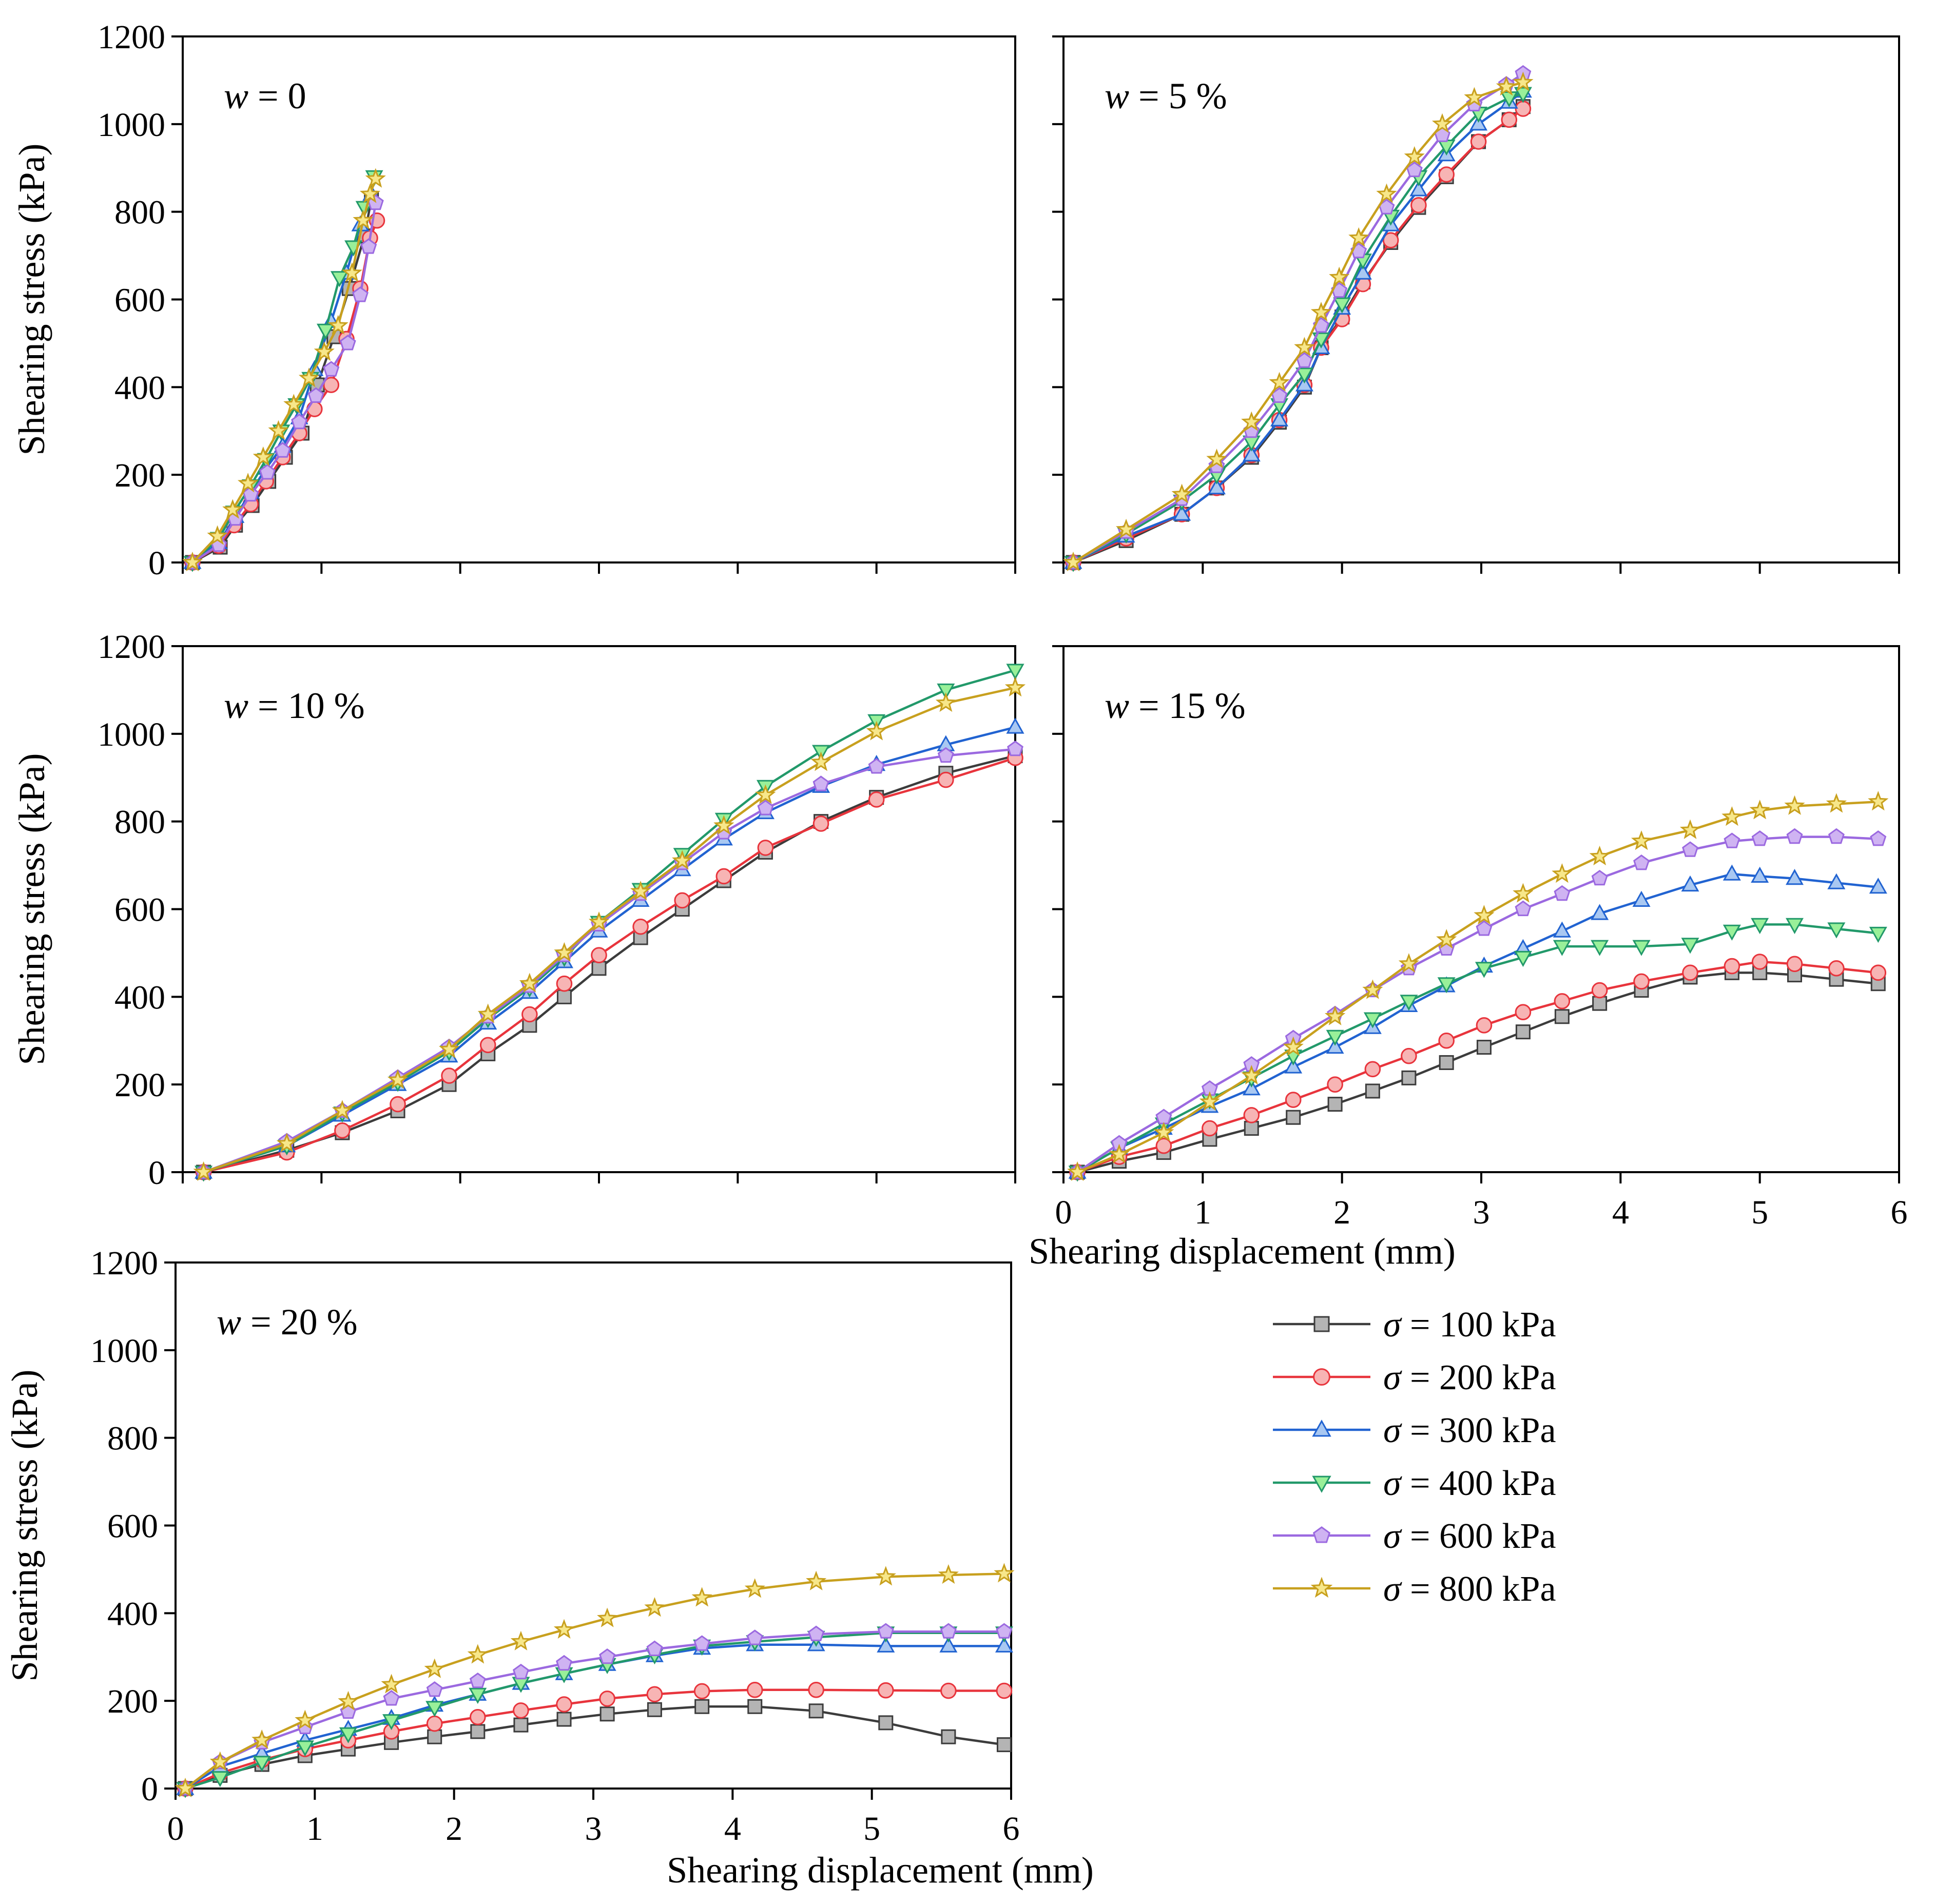 This screenshot has width=1935, height=1904. Describe the element at coordinates (31, 909) in the screenshot. I see `y-axis-title: Shearing stress (kPa)` at that location.